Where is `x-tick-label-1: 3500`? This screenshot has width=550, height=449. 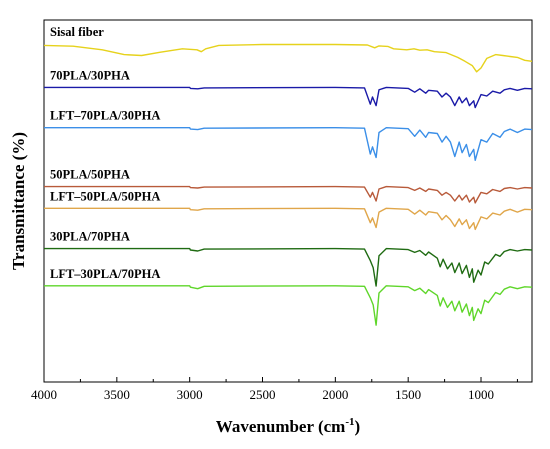 x-tick-label-1: 3500 is located at coordinates (117, 394).